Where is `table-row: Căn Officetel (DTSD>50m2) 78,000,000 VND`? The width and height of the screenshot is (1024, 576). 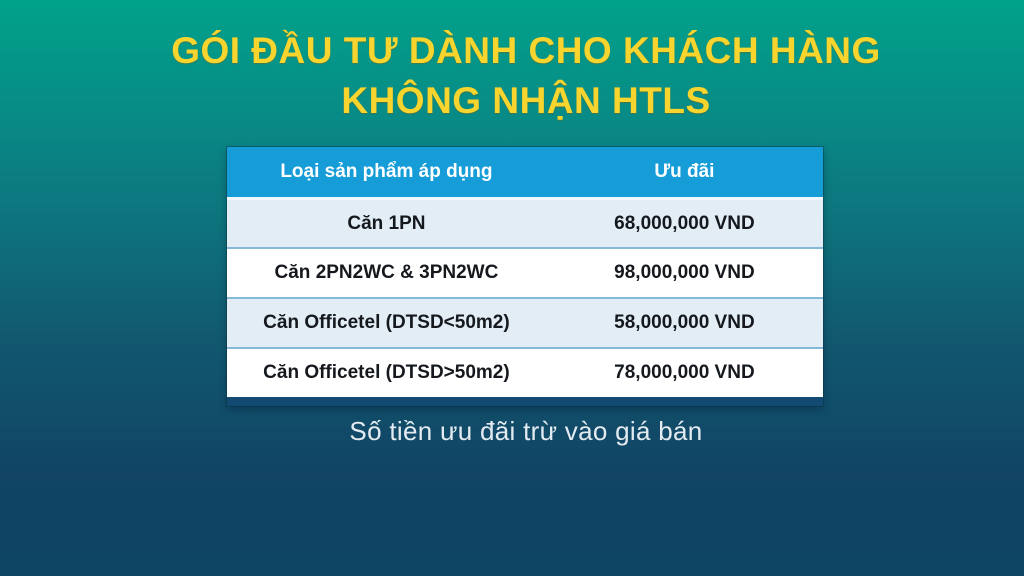 table-row: Căn Officetel (DTSD>50m2) 78,000,000 VND is located at coordinates (525, 372).